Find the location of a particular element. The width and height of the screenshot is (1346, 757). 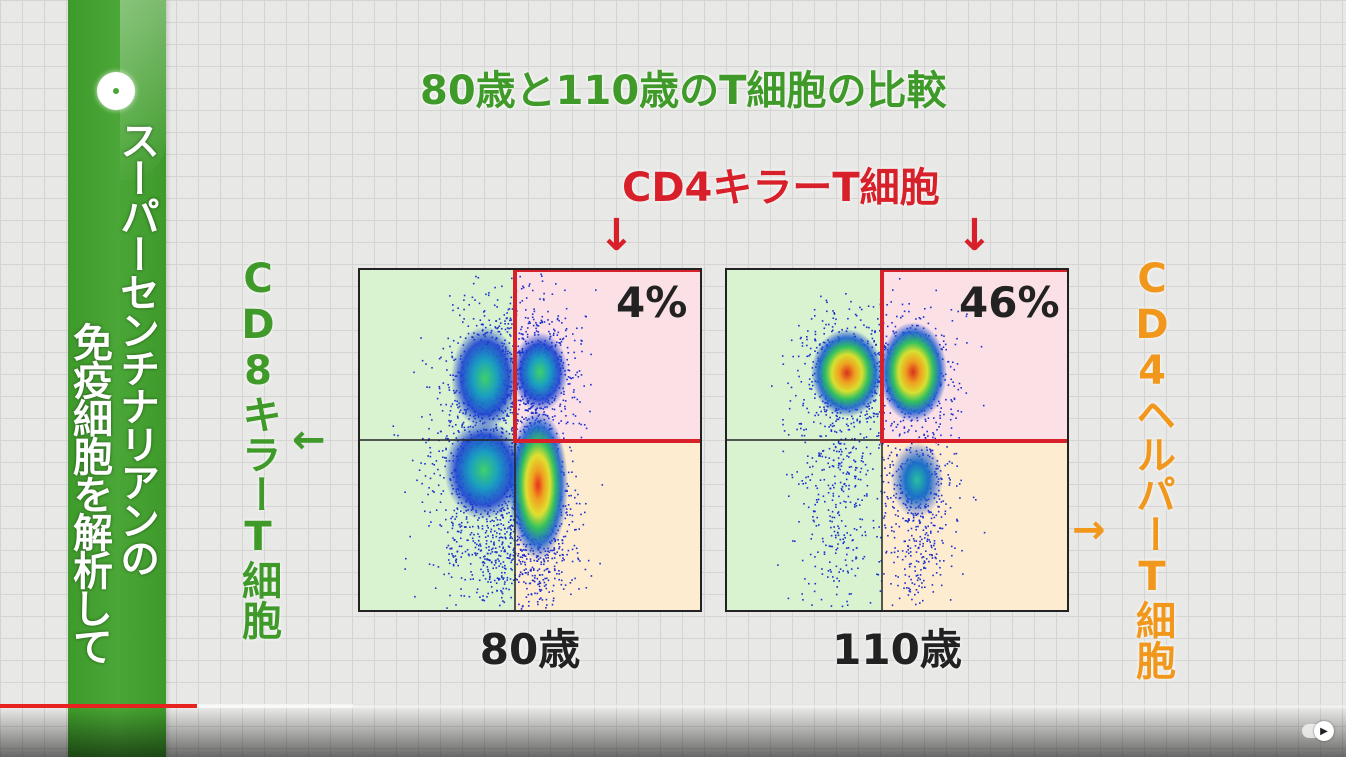

video-progress-bar is located at coordinates (673, 706).